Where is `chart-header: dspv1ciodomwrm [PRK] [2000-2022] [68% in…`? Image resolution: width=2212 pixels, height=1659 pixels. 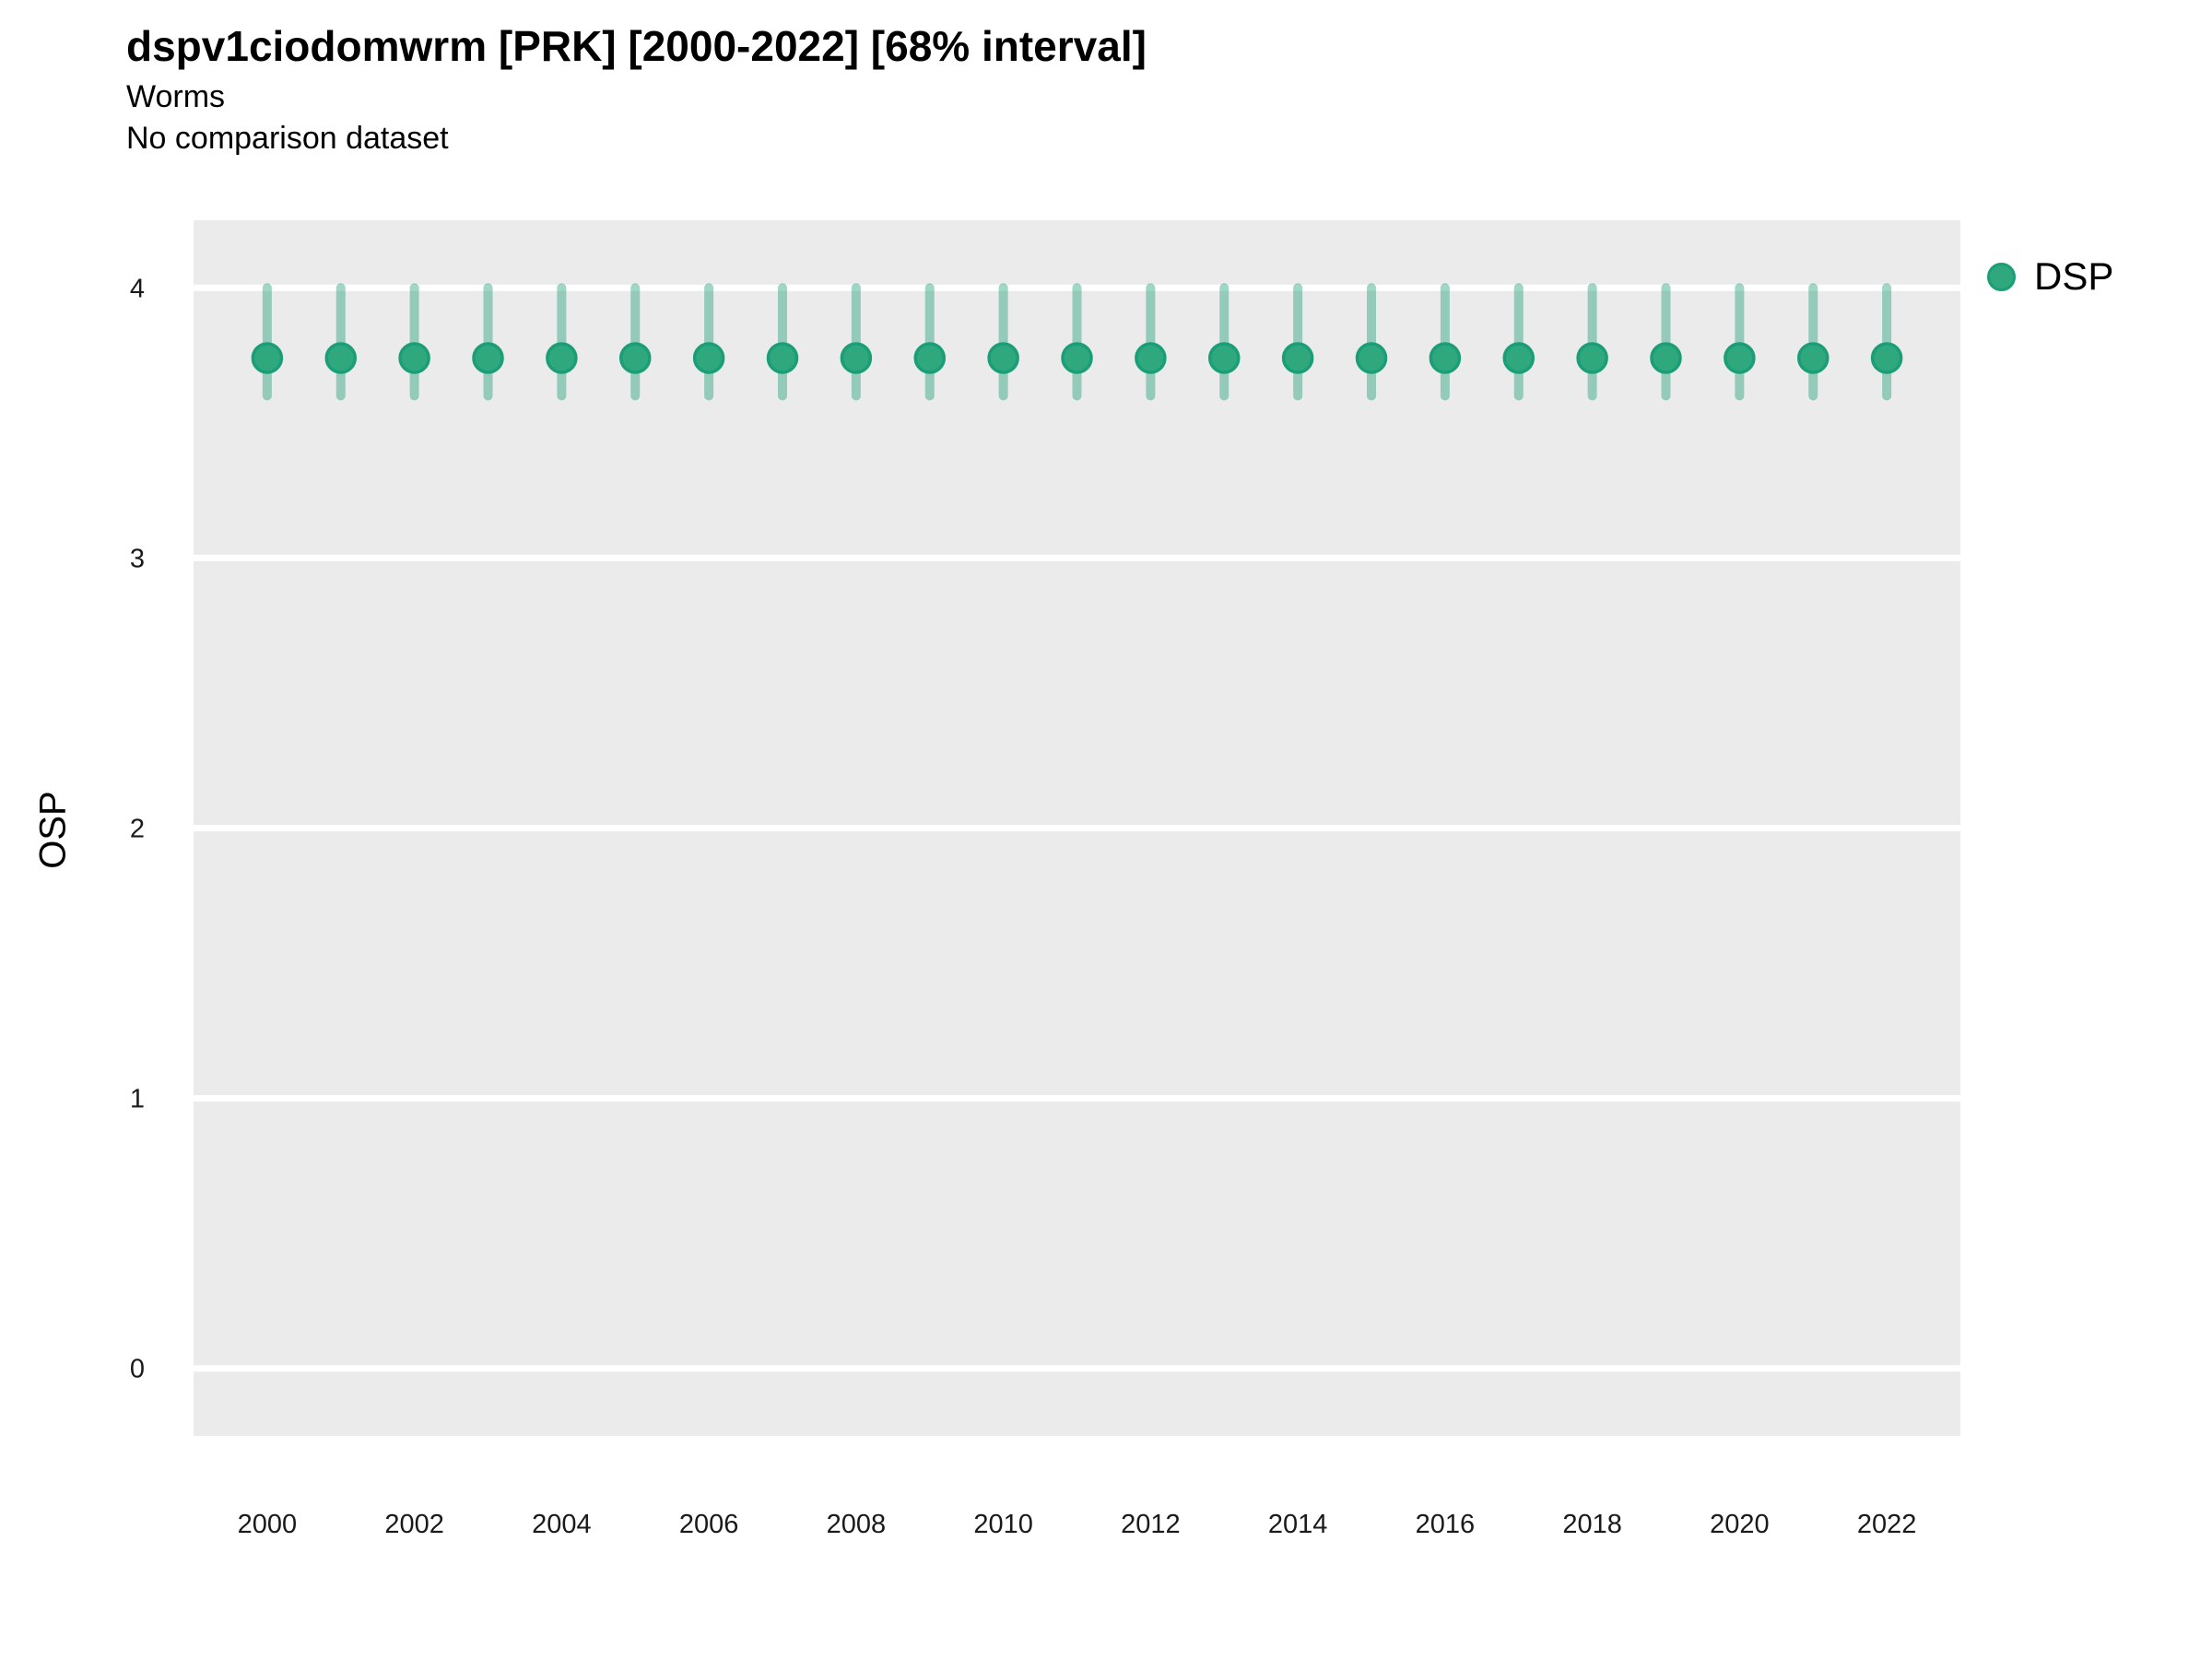
chart-header: dspv1ciodomwrm [PRK] [2000-2022] [68% in… is located at coordinates (636, 88).